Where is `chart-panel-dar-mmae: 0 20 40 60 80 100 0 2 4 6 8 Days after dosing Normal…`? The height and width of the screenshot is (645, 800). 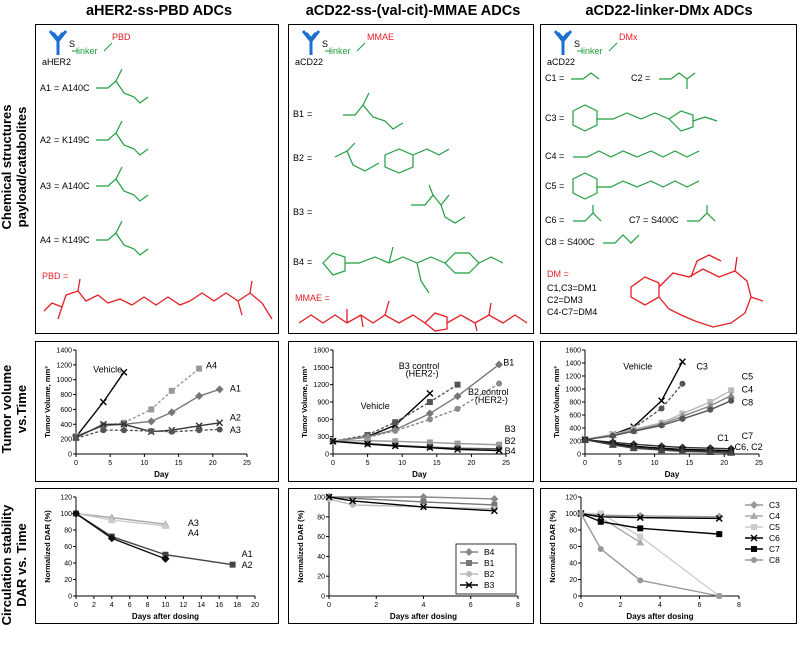 chart-panel-dar-mmae: 0 20 40 60 80 100 0 2 4 6 8 Days after dosing Normal… is located at coordinates (411, 556).